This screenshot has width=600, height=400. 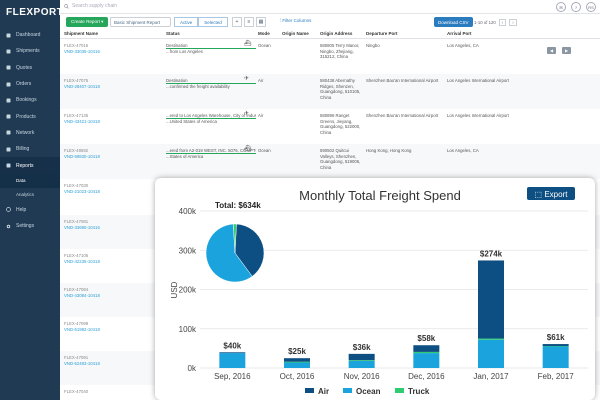 What do you see at coordinates (373, 45) in the screenshot?
I see `departure-port: Ningbo` at bounding box center [373, 45].